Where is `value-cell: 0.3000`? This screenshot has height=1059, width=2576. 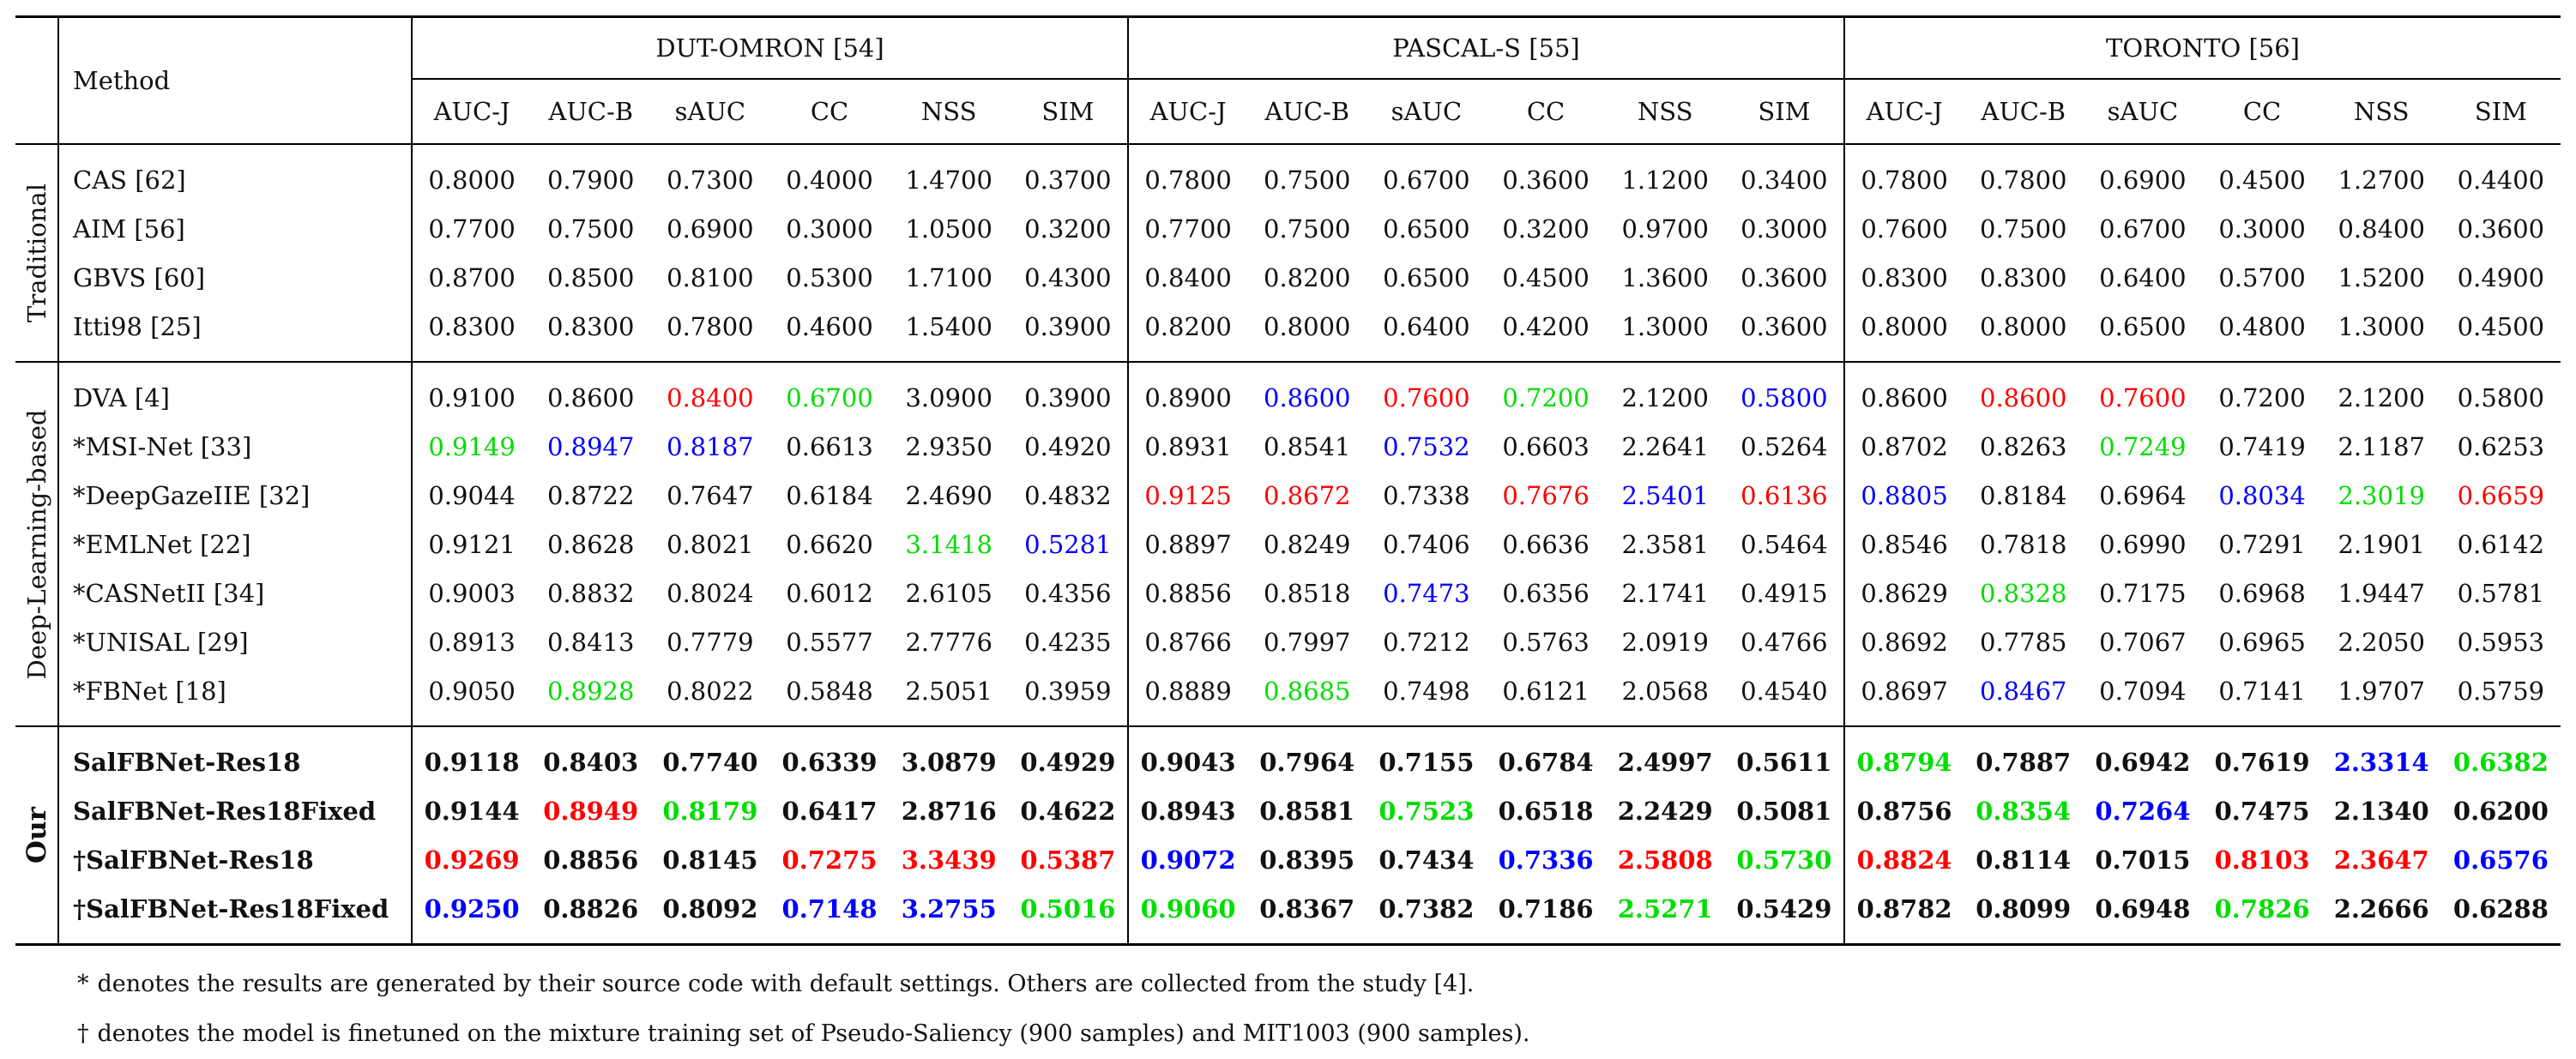
value-cell: 0.3000 is located at coordinates (1784, 229).